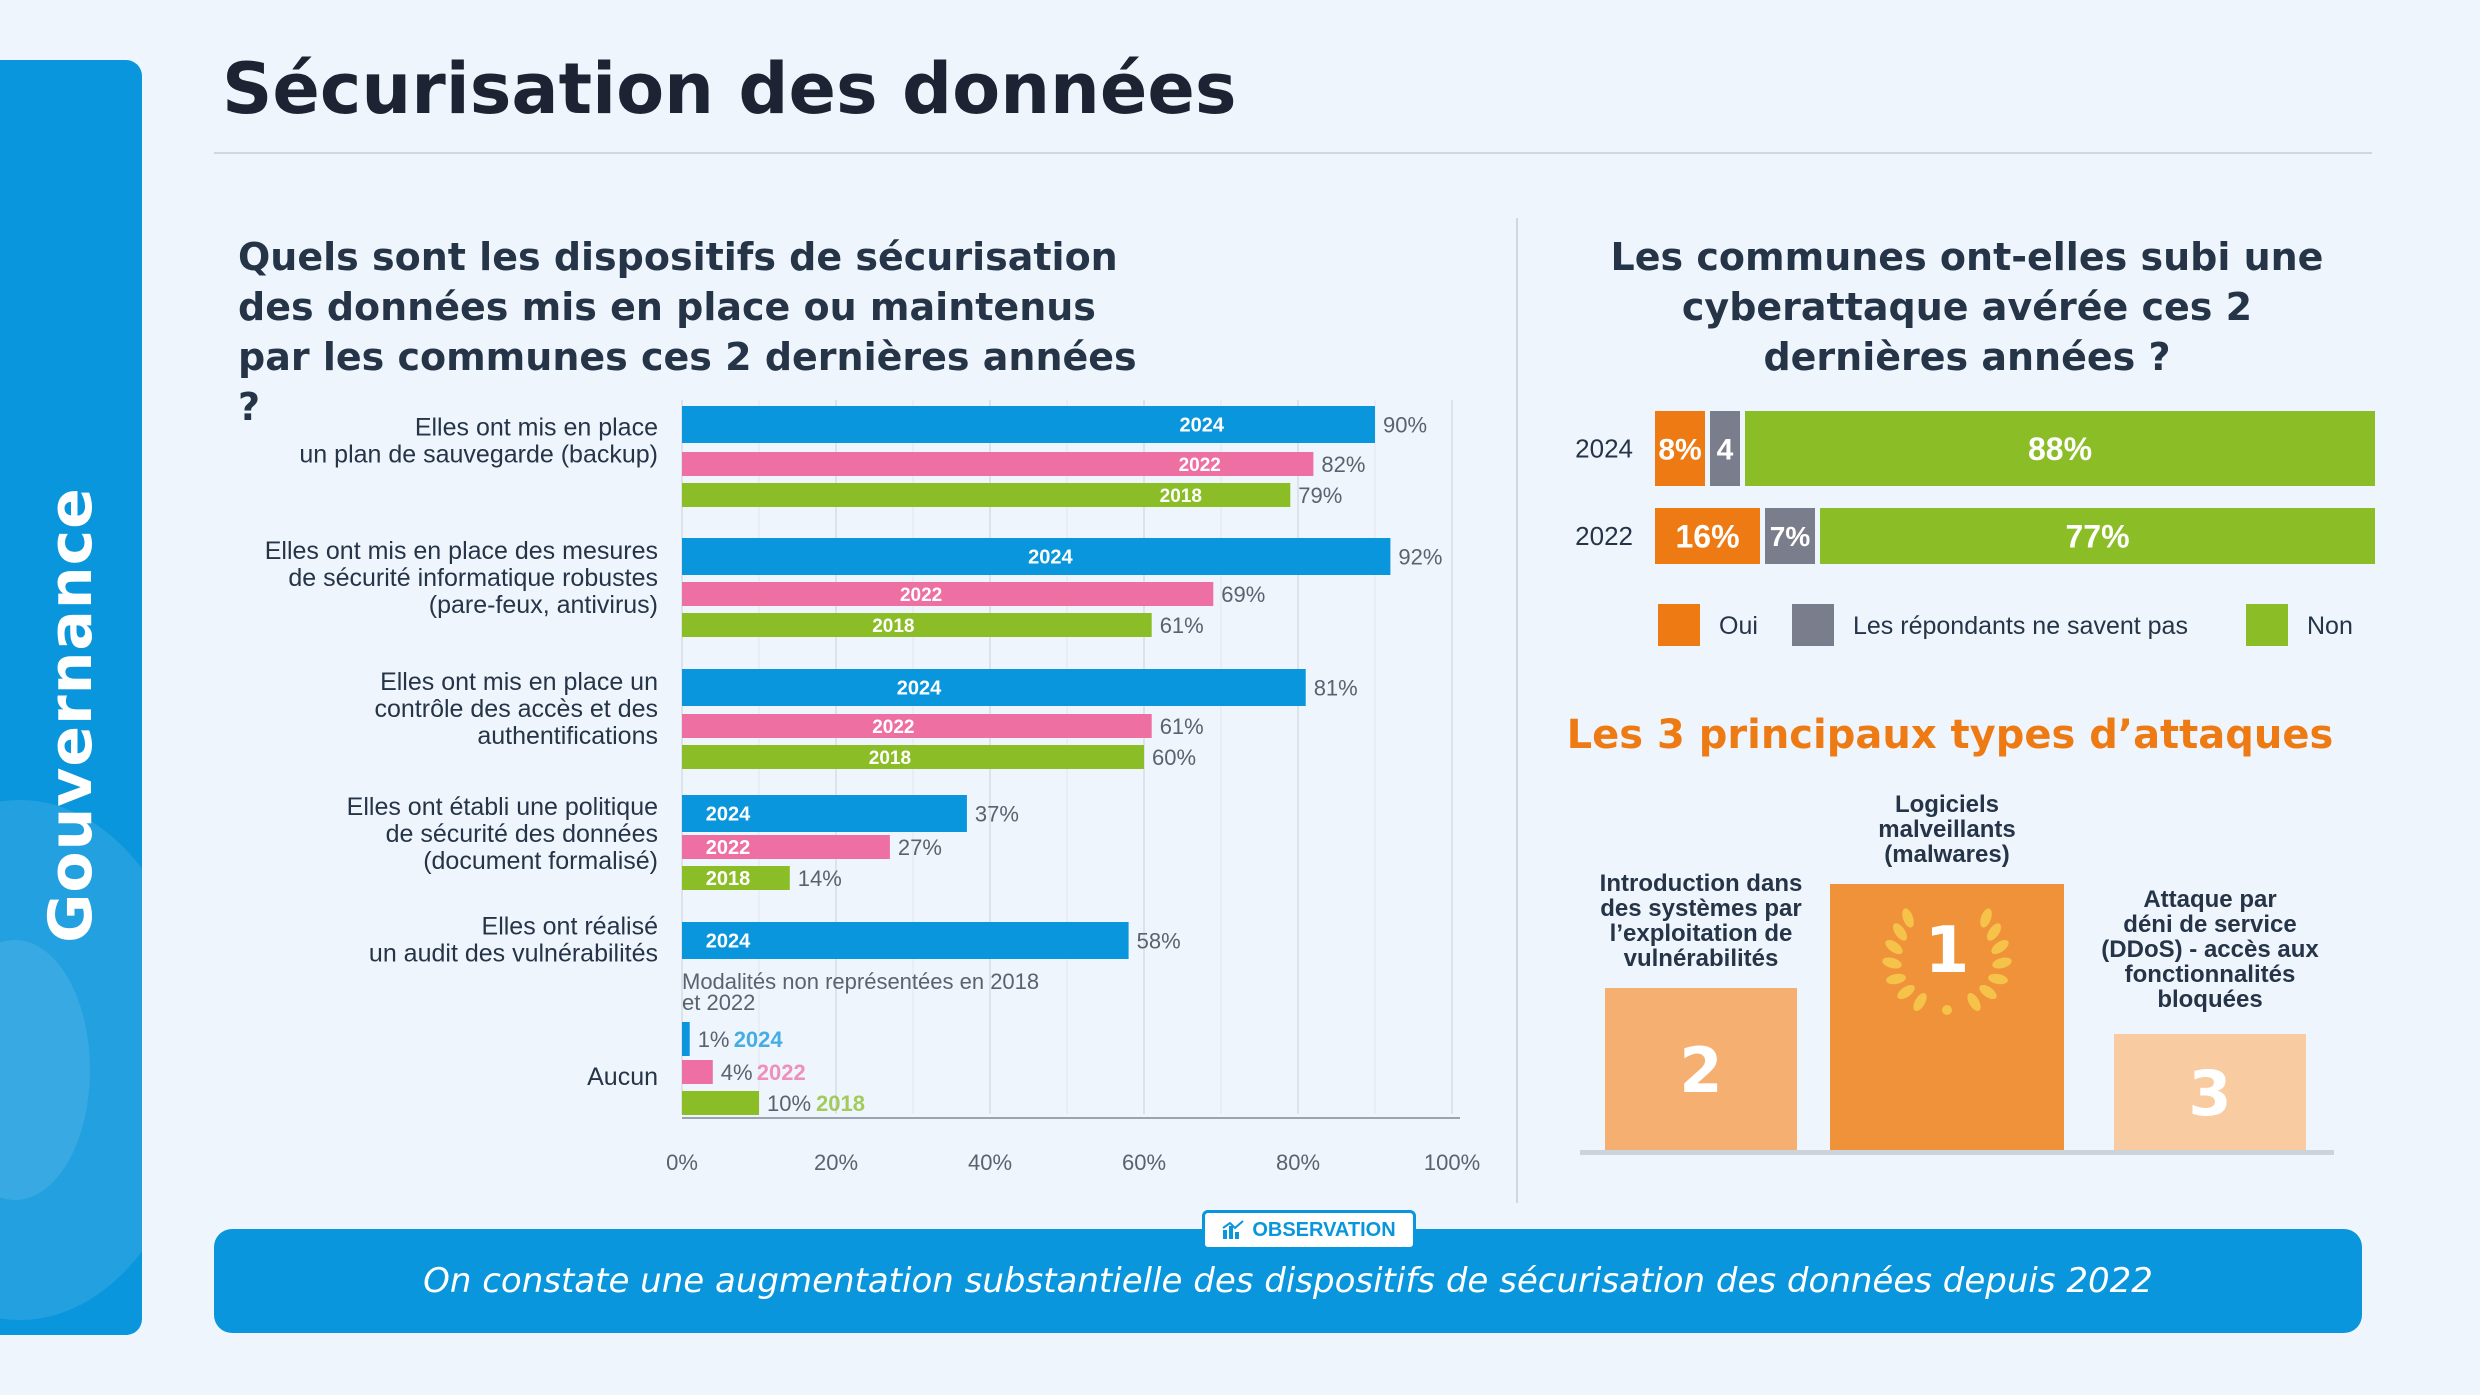 This screenshot has width=2480, height=1395. Describe the element at coordinates (1738, 626) in the screenshot. I see `legend-label: Oui` at that location.